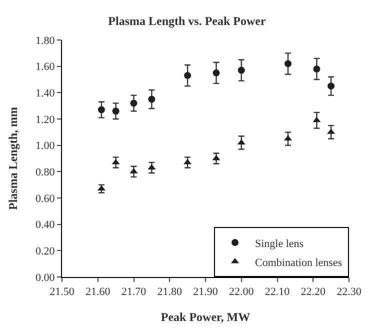 This screenshot has width=374, height=334. What do you see at coordinates (170, 292) in the screenshot?
I see `x-tick-label: 21.80` at bounding box center [170, 292].